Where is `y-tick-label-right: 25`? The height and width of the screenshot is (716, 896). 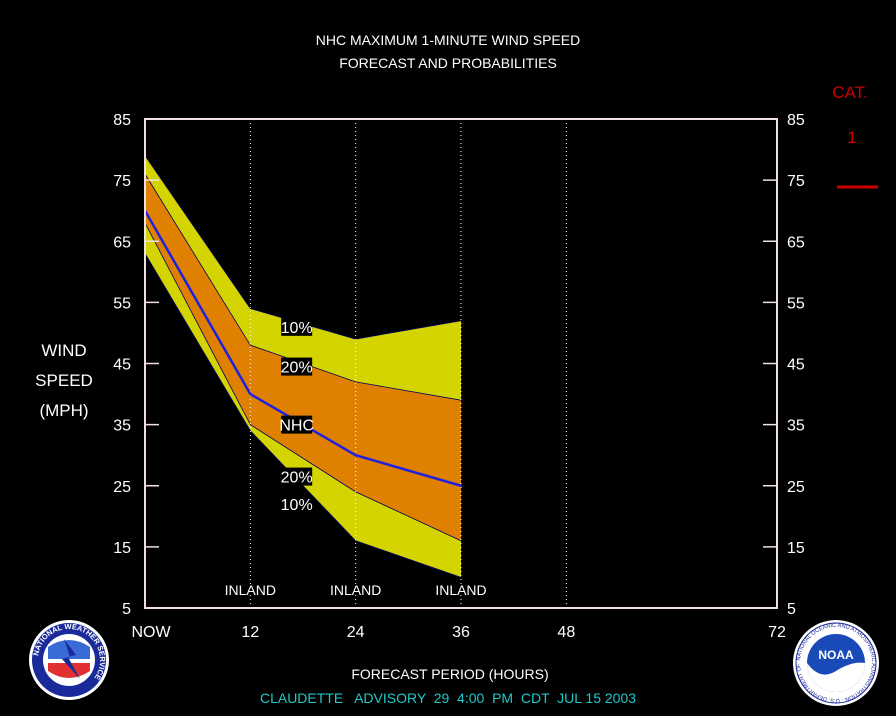 y-tick-label-right: 25 is located at coordinates (796, 487).